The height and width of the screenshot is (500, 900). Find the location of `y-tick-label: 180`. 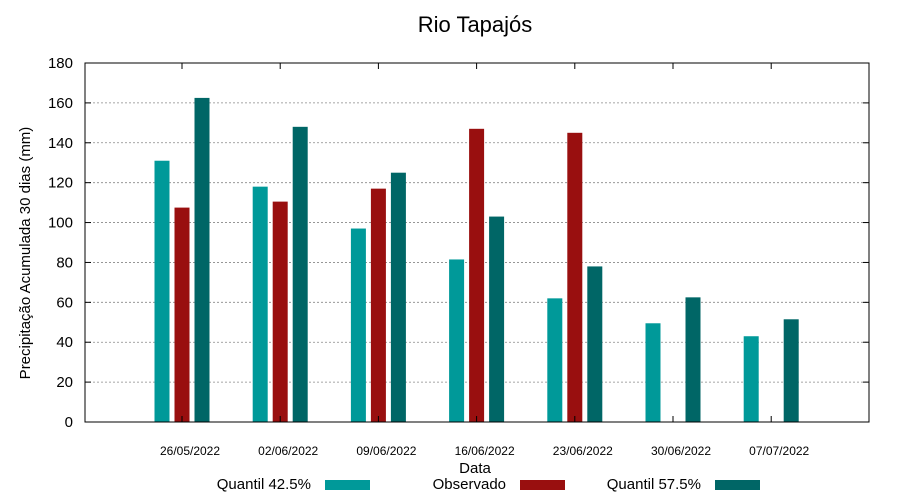

y-tick-label: 180 is located at coordinates (60, 63).